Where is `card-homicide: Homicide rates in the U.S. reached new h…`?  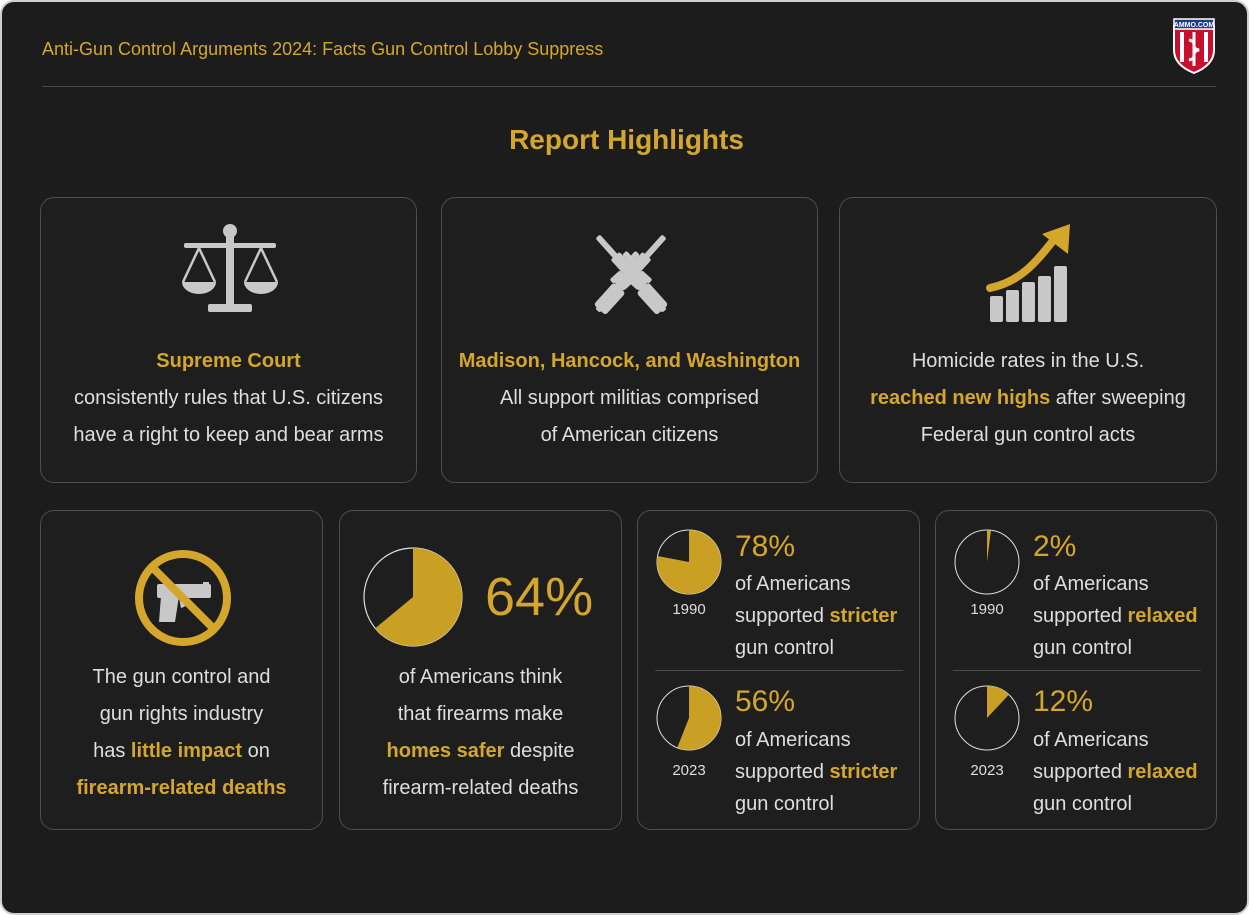 card-homicide: Homicide rates in the U.S. reached new h… is located at coordinates (1028, 340).